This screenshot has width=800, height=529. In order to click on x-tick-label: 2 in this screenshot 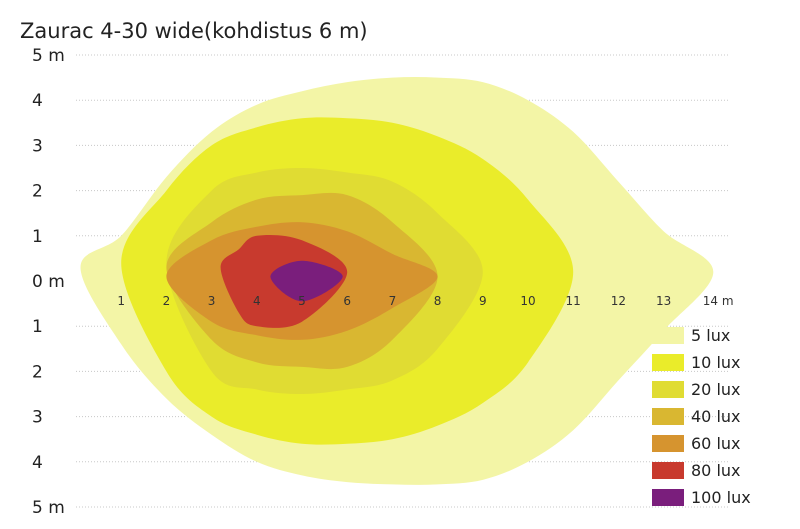, I will do `click(167, 301)`.